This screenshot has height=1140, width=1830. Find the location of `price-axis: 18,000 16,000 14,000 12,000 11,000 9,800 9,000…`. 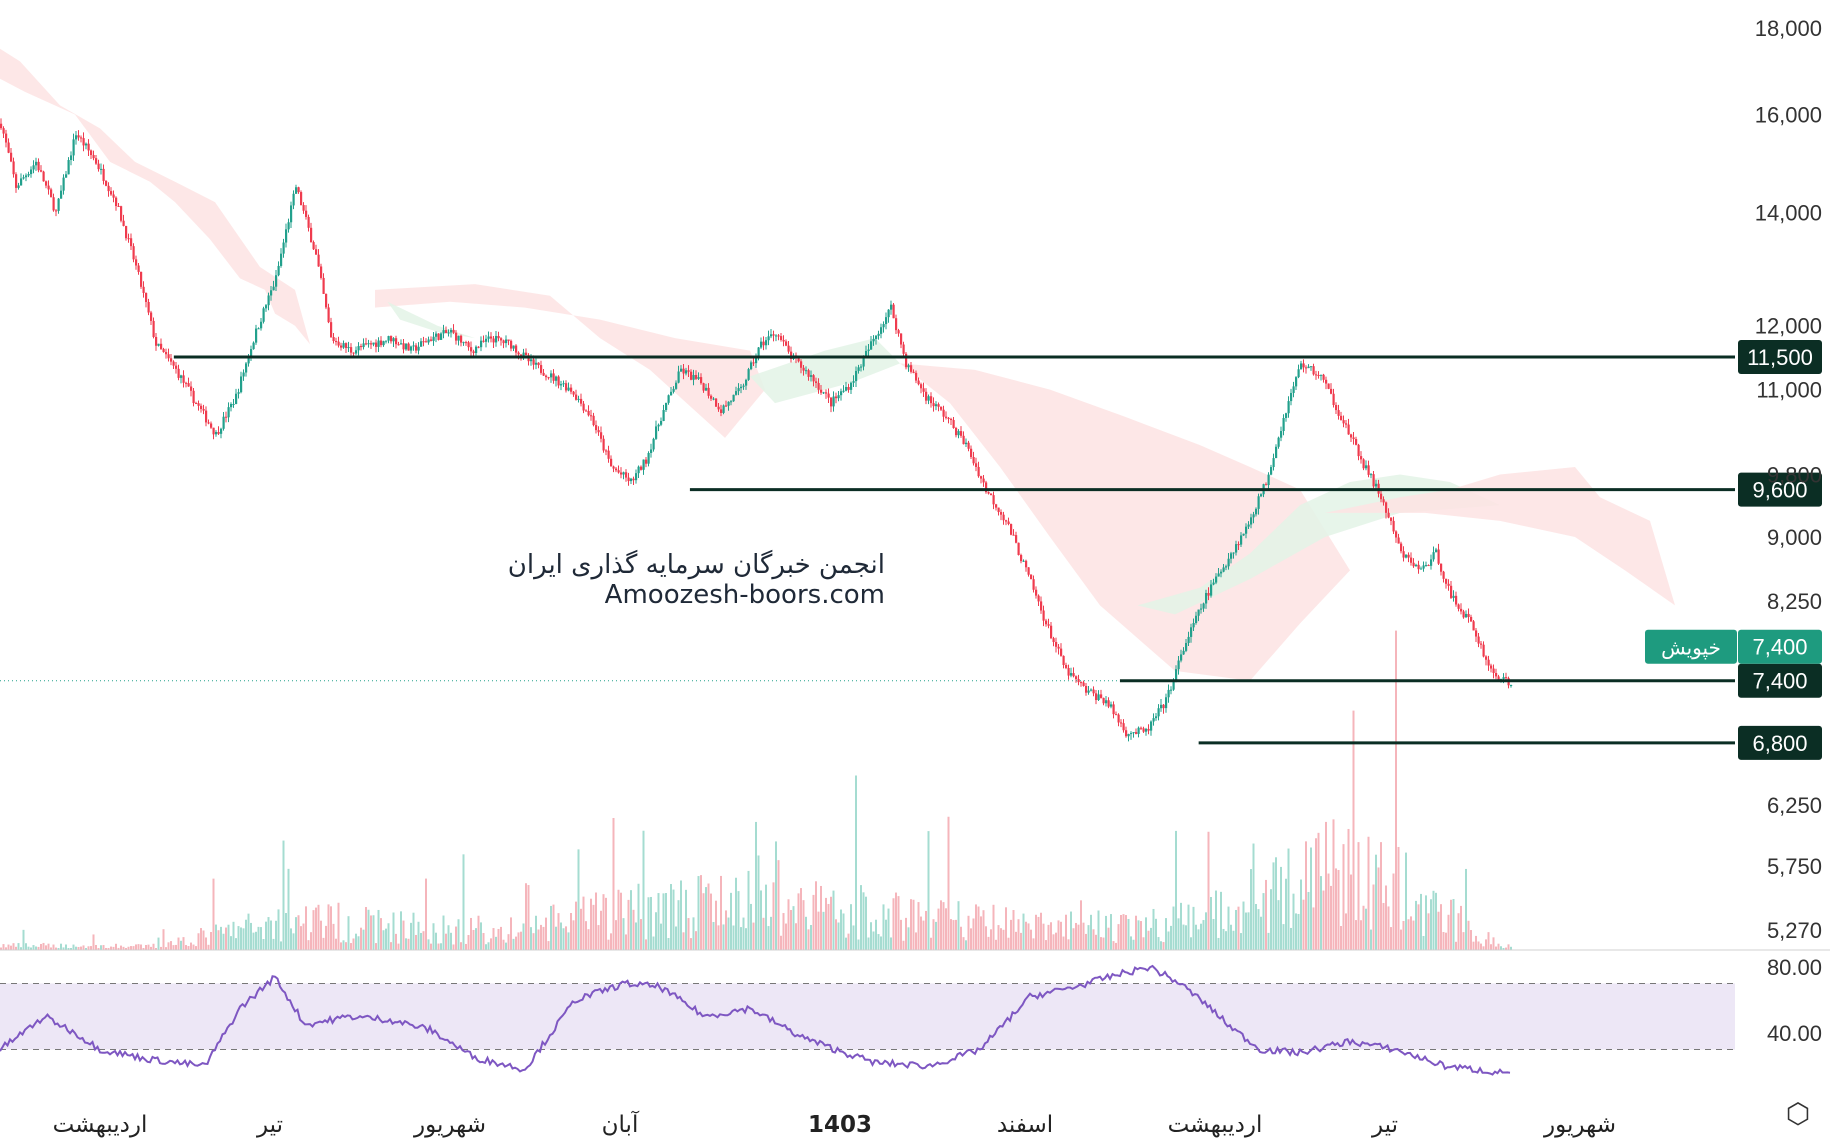

price-axis: 18,000 16,000 14,000 12,000 11,000 9,800 9,000… is located at coordinates (1788, 479).